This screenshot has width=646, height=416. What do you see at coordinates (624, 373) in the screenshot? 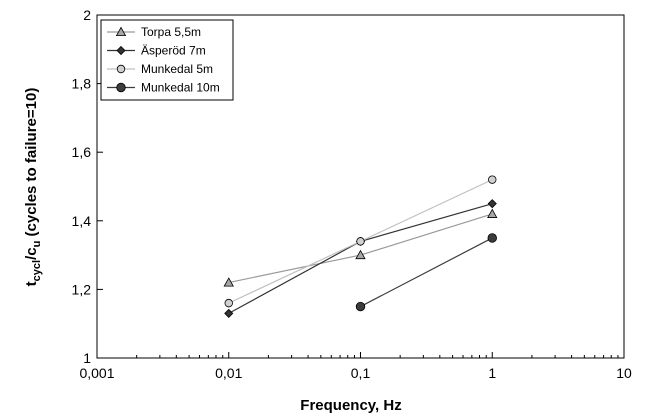
I see `x-tick-label: 10` at bounding box center [624, 373].